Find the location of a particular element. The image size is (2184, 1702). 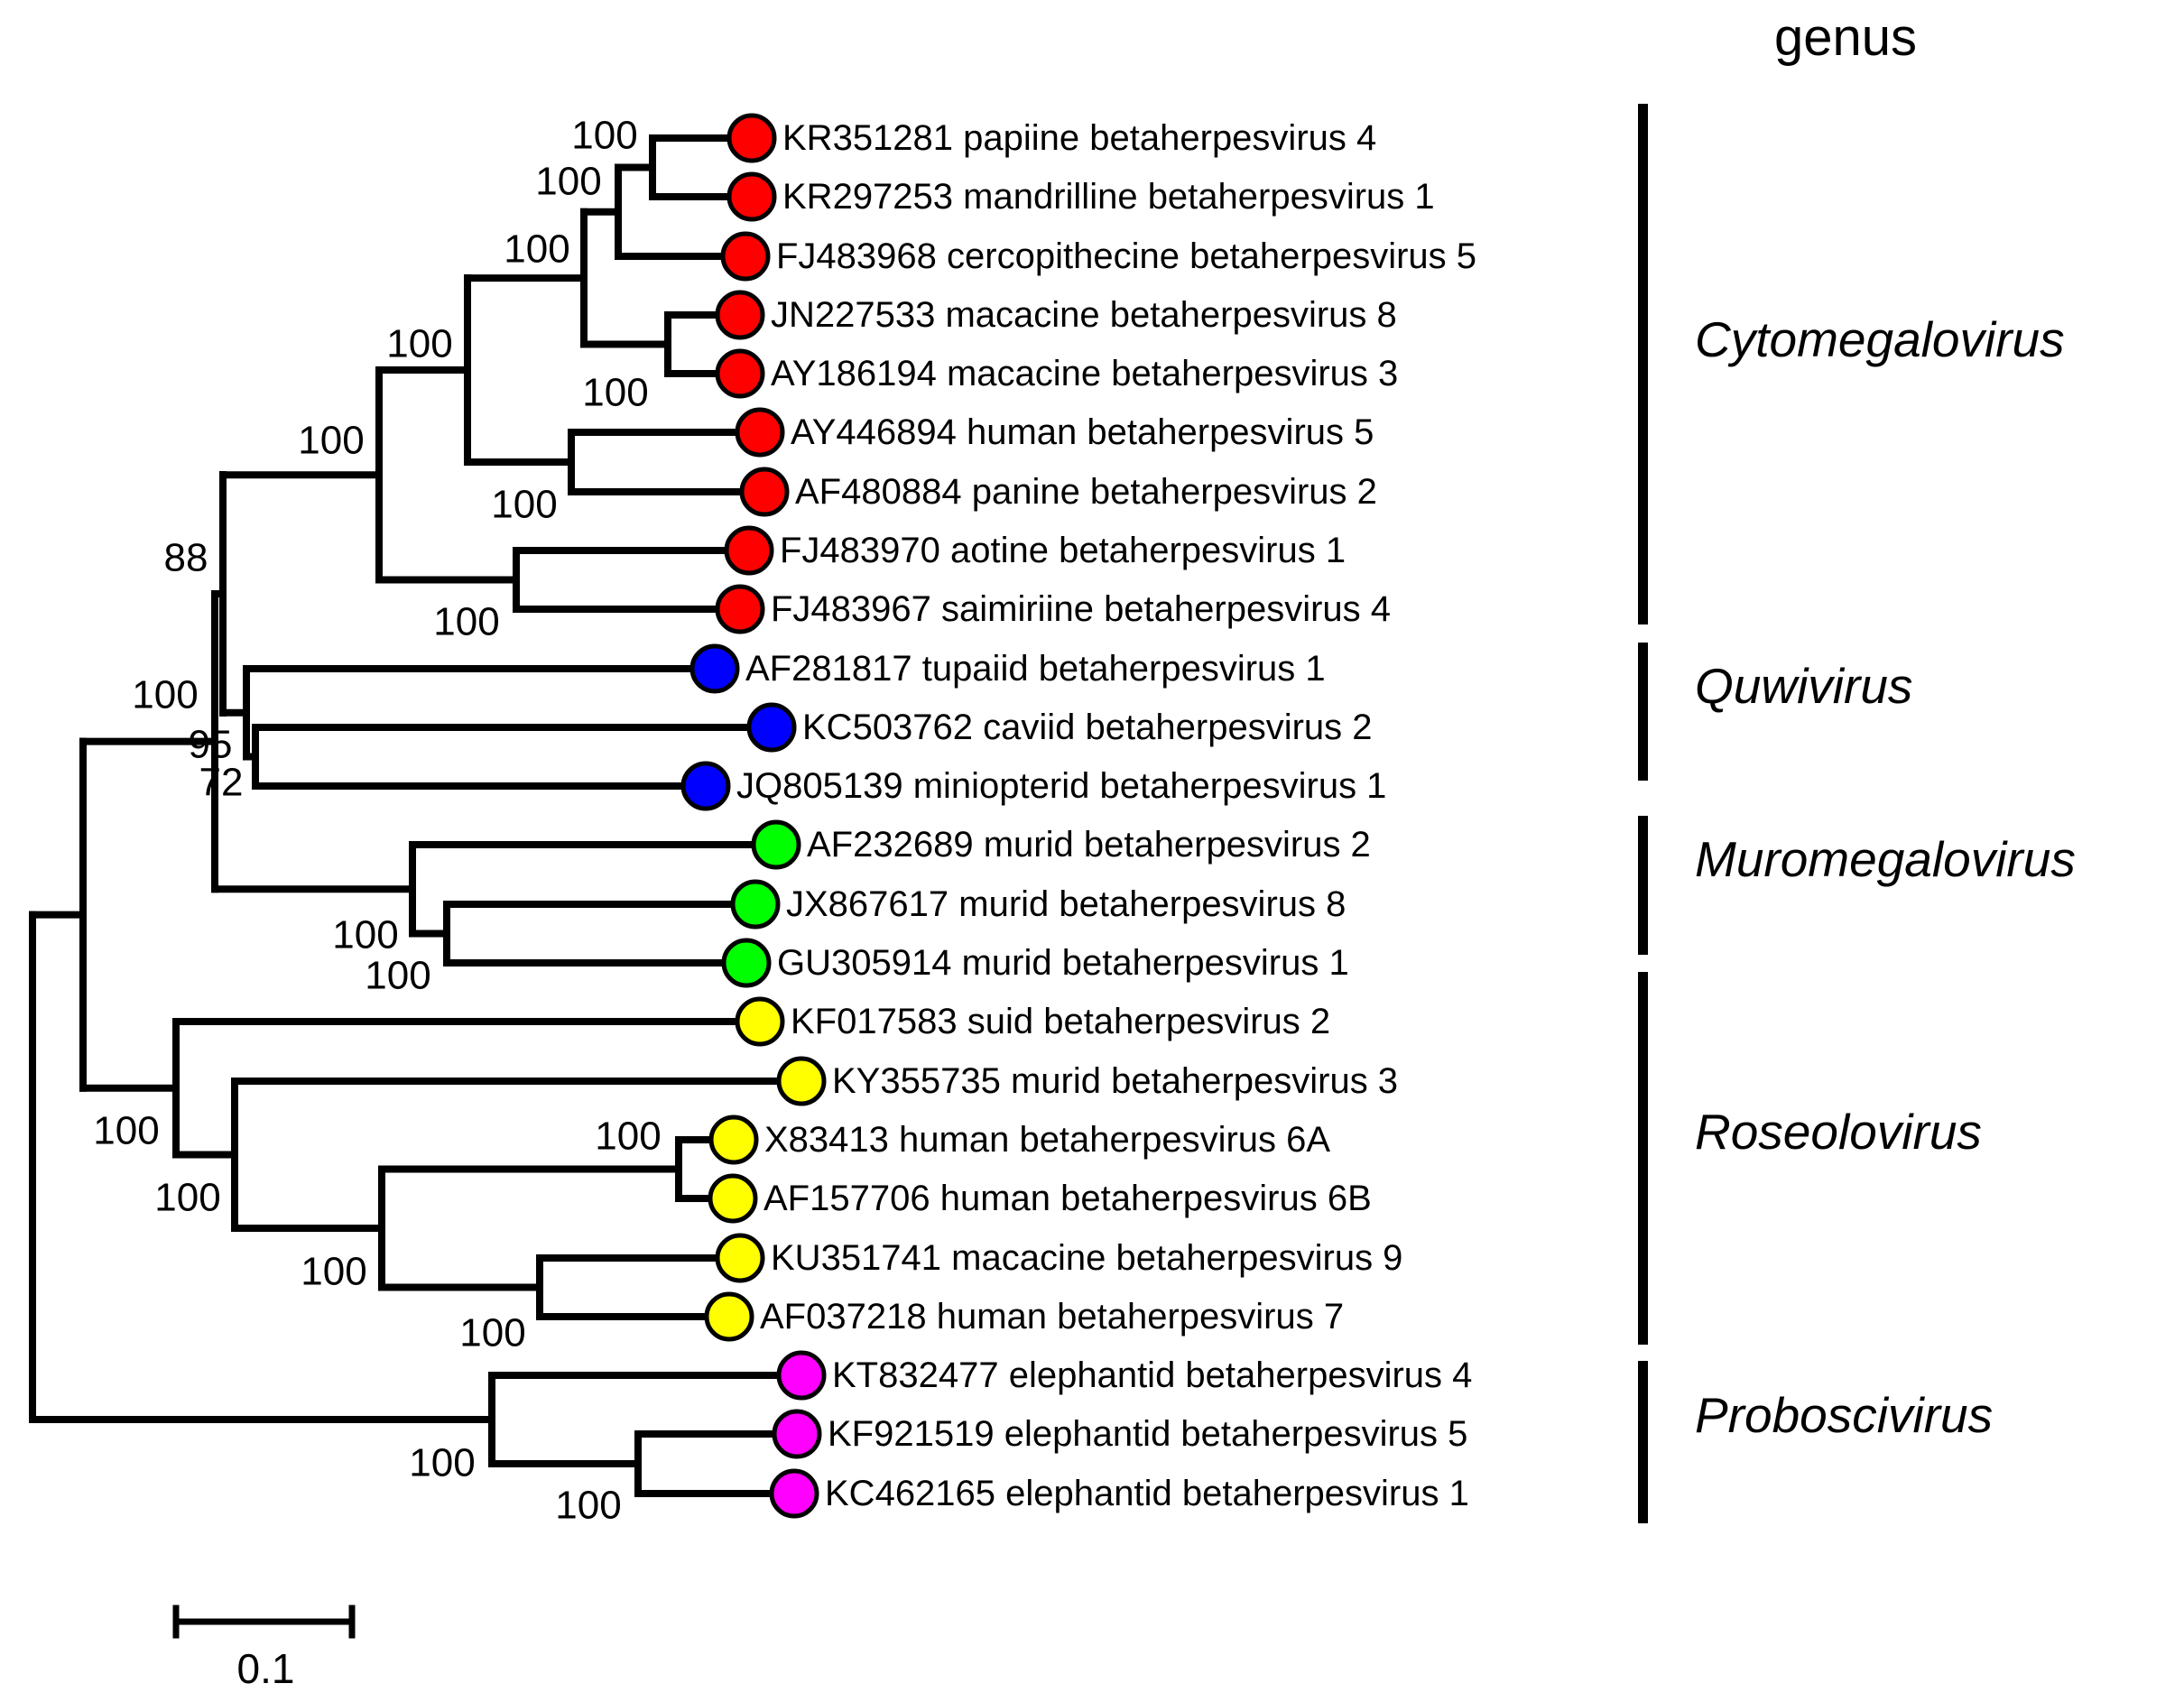

leaf-tip-JN227533 is located at coordinates (740, 315).